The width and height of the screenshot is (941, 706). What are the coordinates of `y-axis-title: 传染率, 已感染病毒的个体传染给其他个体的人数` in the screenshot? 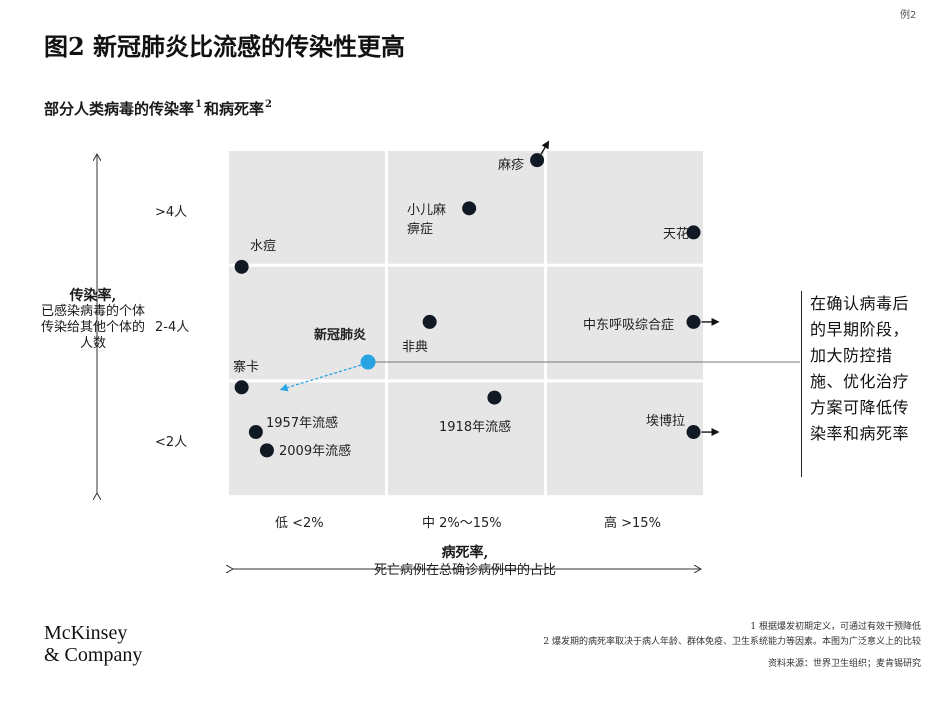 It's located at (93, 320).